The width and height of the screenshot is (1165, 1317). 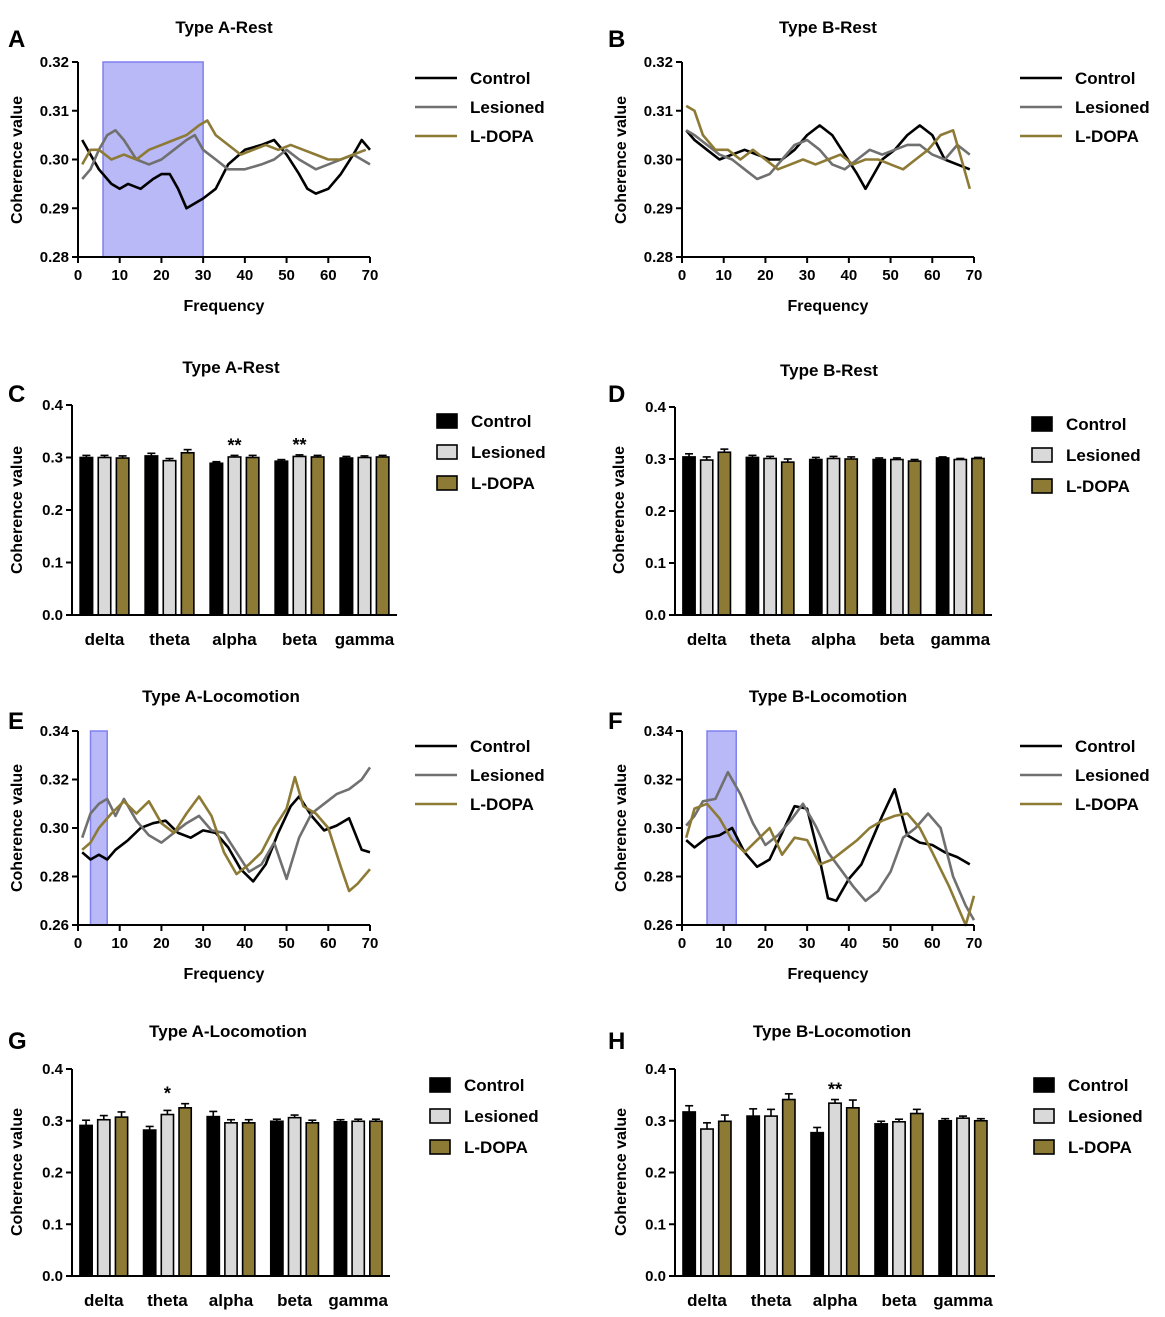 What do you see at coordinates (833, 536) in the screenshot?
I see `bar-lesioned-alpha` at bounding box center [833, 536].